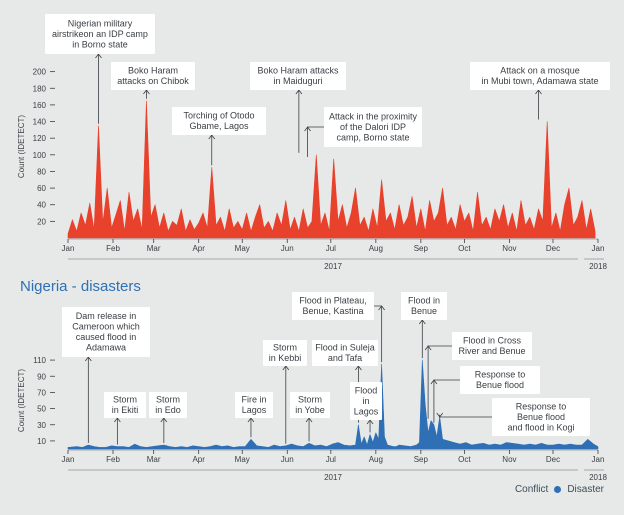 This screenshot has width=624, height=515. I want to click on conflict-month-label: Dec, so click(553, 248).